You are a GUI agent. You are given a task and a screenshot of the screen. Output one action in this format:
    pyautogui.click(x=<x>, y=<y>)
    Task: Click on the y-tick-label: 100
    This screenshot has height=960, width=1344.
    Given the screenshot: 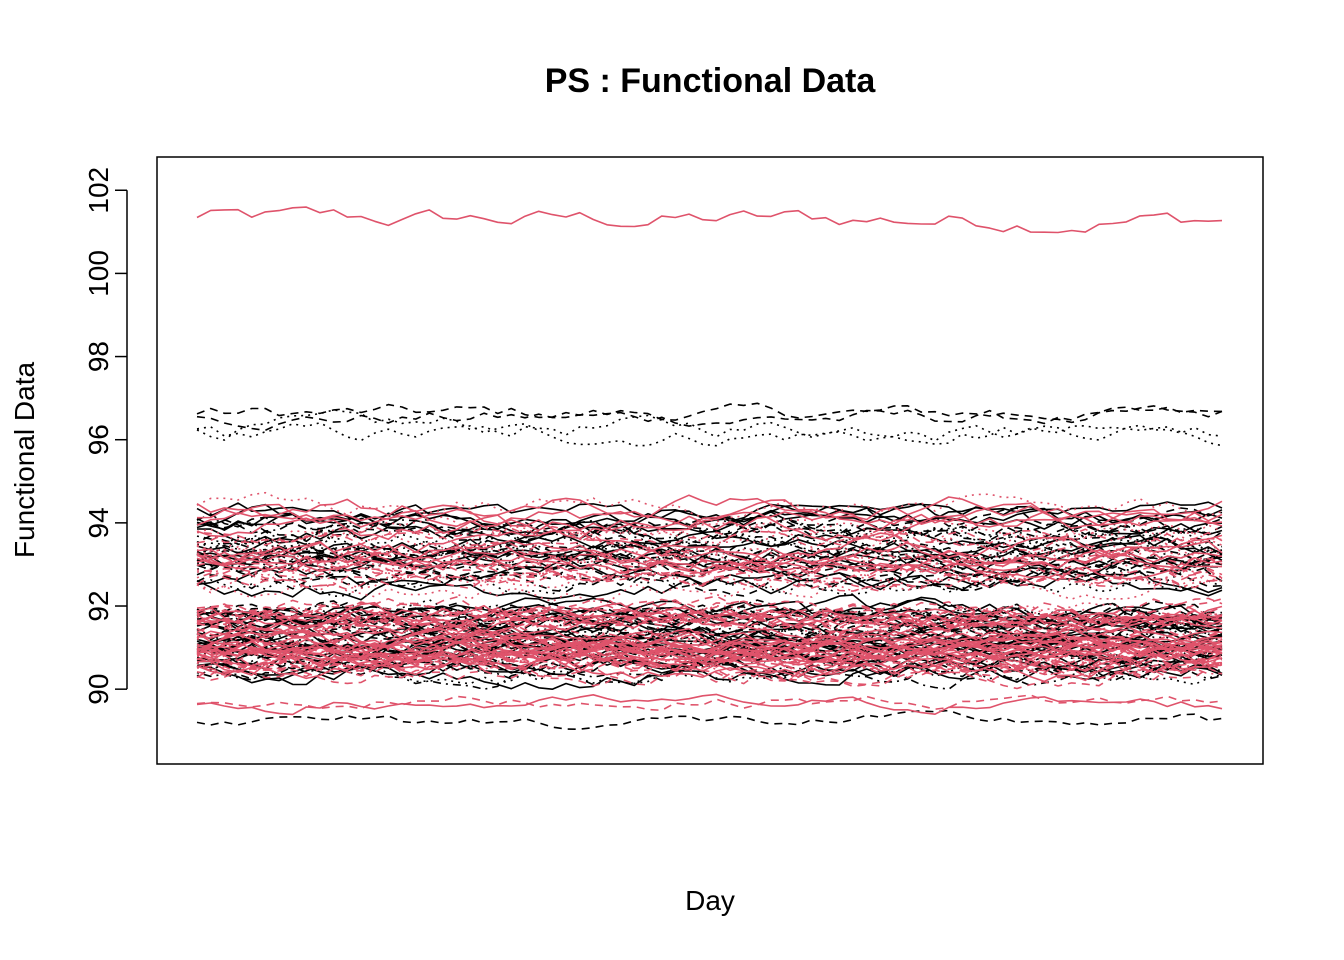 What is the action you would take?
    pyautogui.click(x=98, y=273)
    